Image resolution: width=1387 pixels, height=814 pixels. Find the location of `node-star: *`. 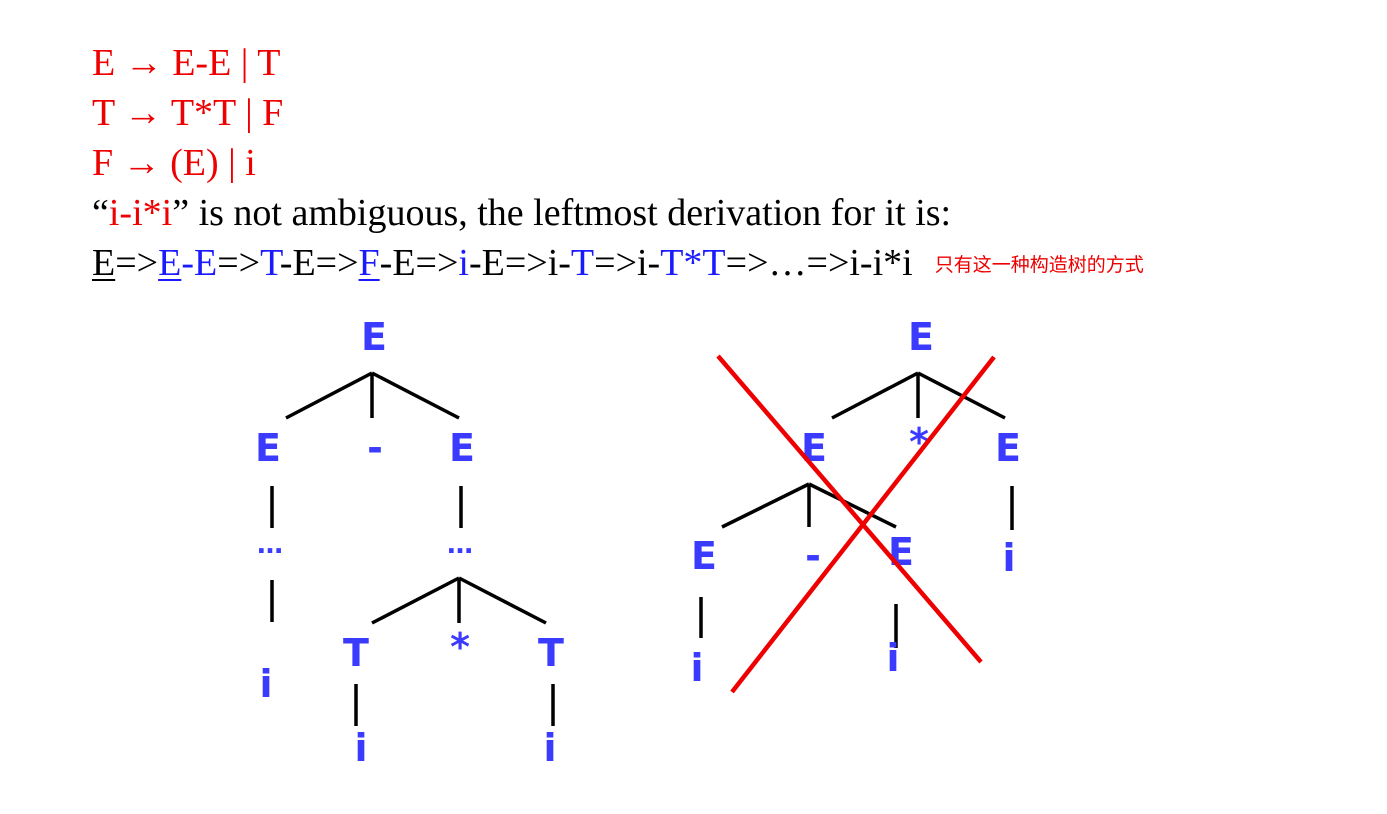

node-star: * is located at coordinates (460, 647).